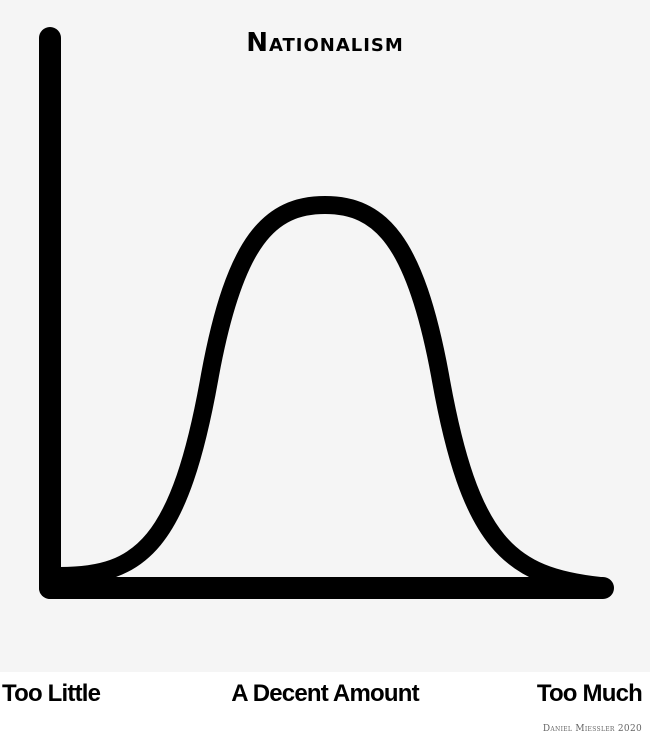  Describe the element at coordinates (51, 693) in the screenshot. I see `label-too-little: Too Little` at that location.